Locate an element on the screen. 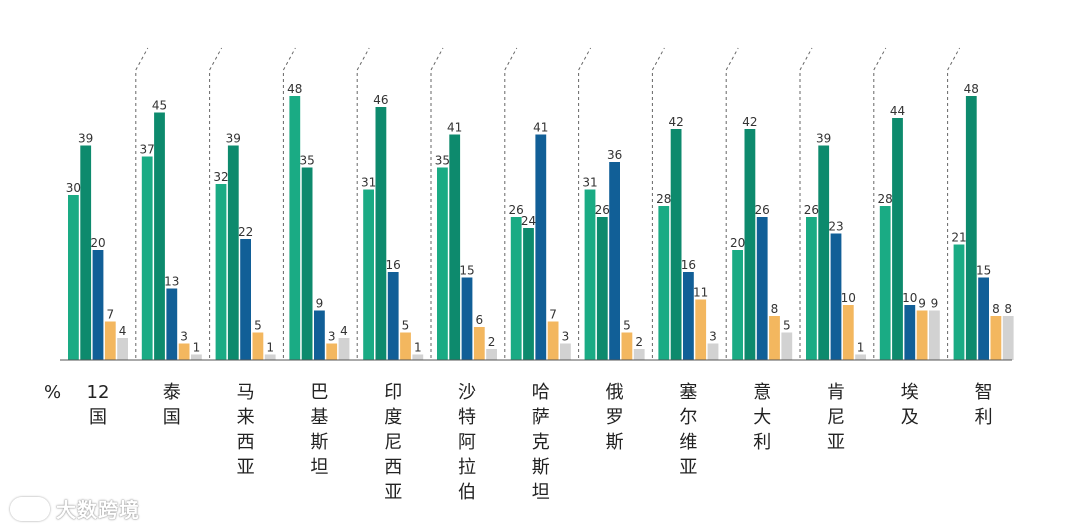  value-label: 42 is located at coordinates (749, 122).